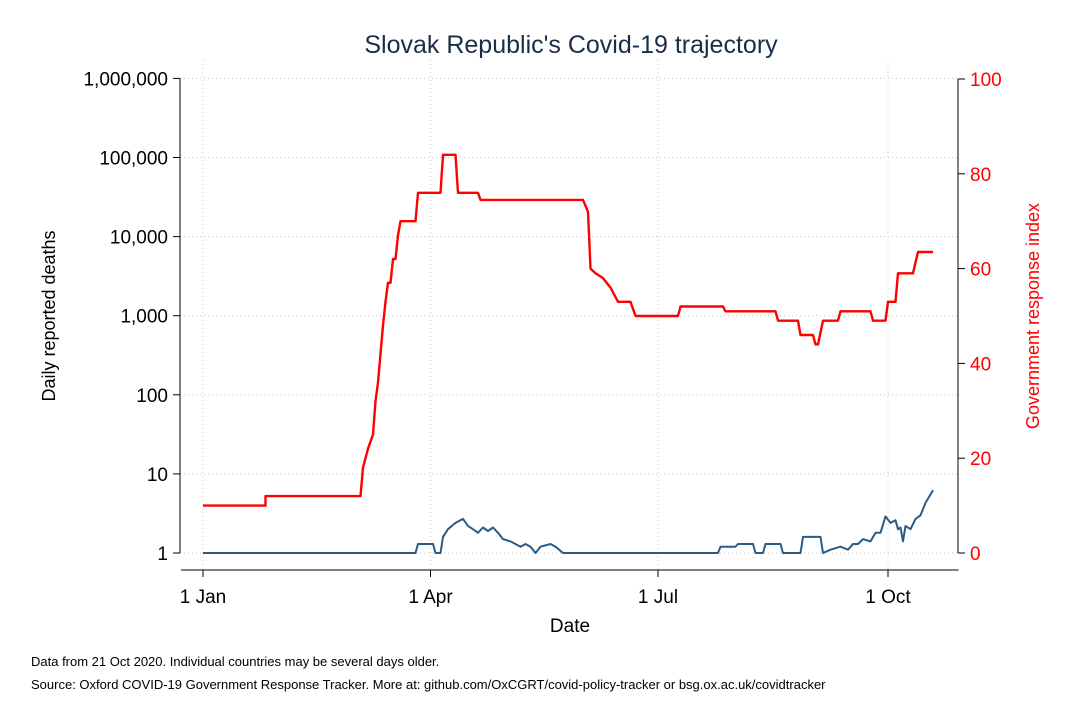 Image resolution: width=1083 pixels, height=722 pixels. I want to click on y-right-tick-label: 60, so click(980, 270).